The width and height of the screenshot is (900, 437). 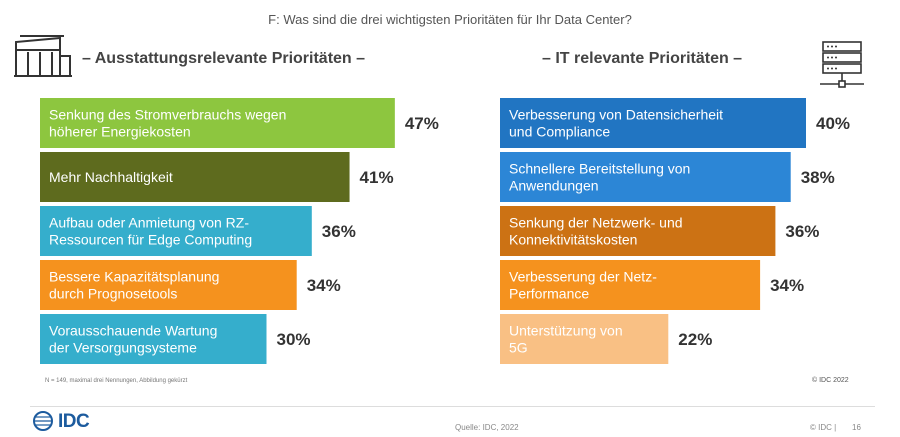 What do you see at coordinates (150, 240) in the screenshot?
I see `bar-label: Ressourcen für Edge Computing` at bounding box center [150, 240].